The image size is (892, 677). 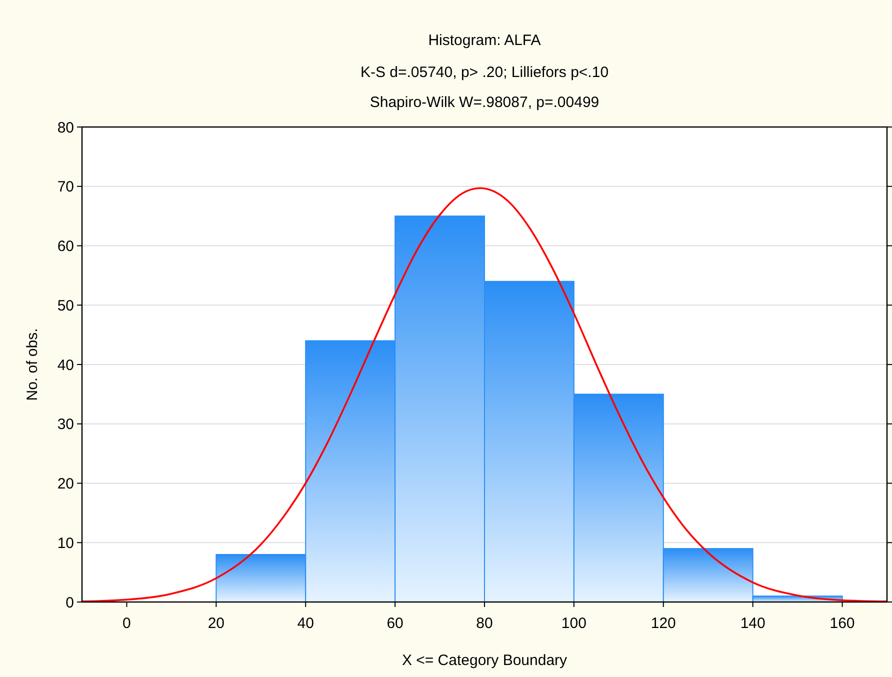 What do you see at coordinates (753, 623) in the screenshot?
I see `x-tick-label: 140` at bounding box center [753, 623].